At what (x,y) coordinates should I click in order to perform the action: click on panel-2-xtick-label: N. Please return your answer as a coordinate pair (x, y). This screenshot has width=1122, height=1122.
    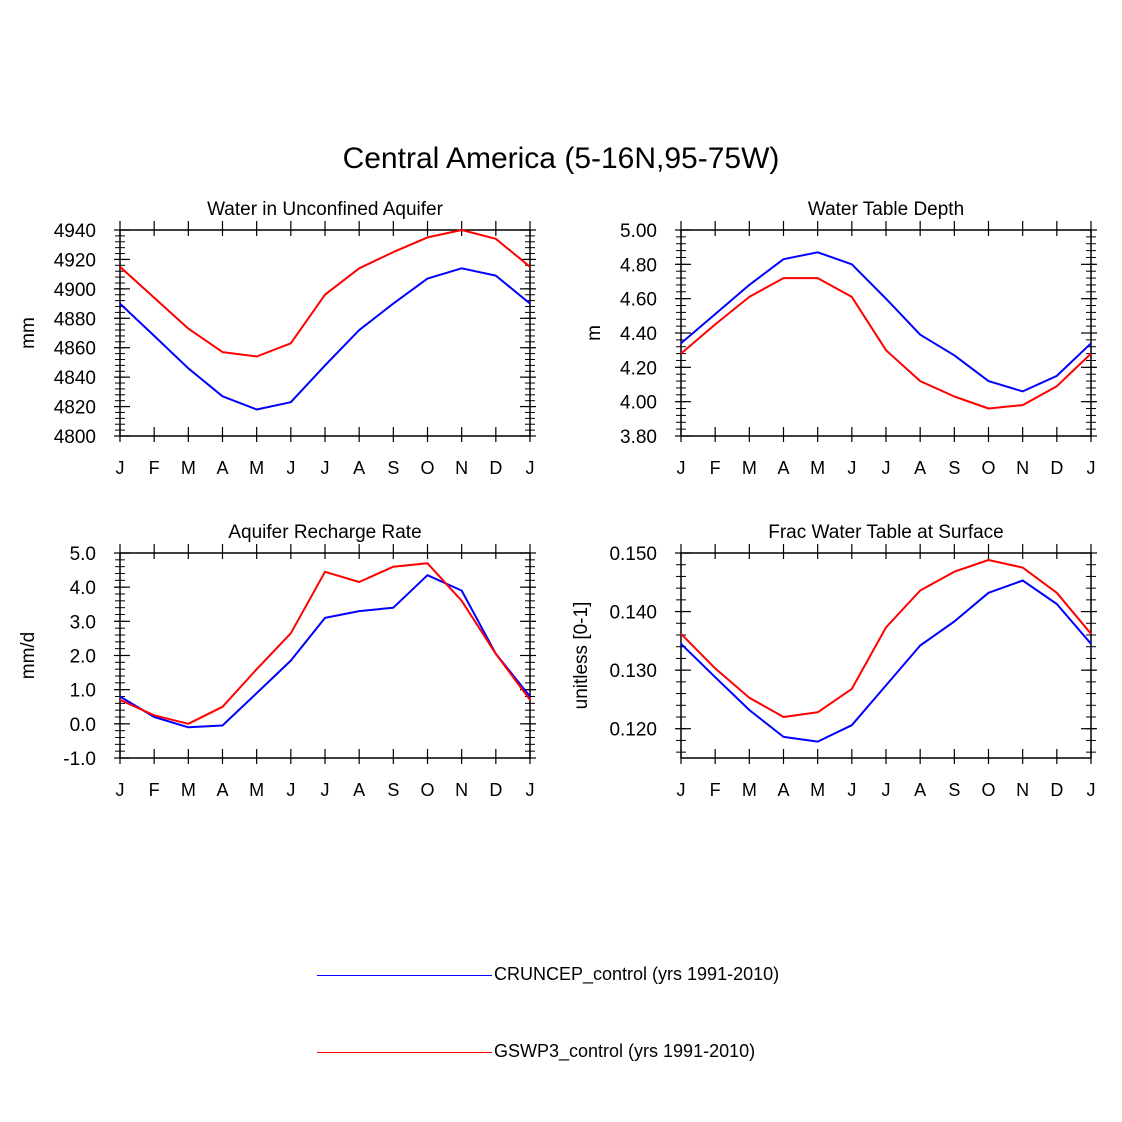
    Looking at the image, I should click on (1022, 468).